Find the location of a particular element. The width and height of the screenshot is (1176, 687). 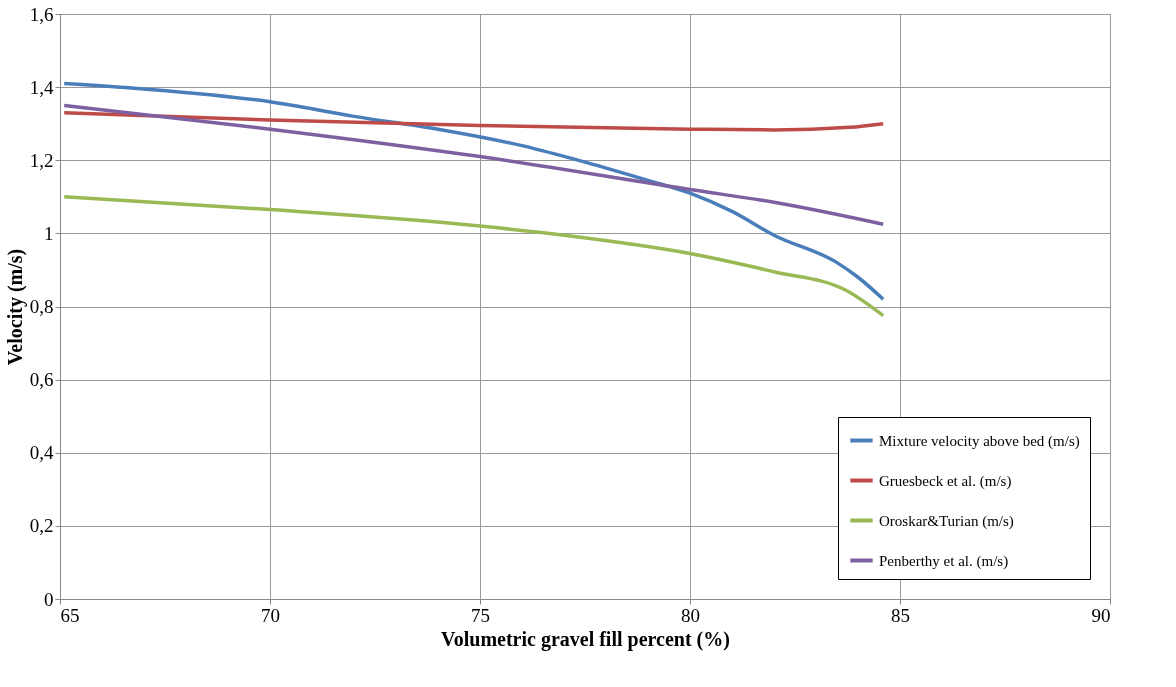

y-tick-label: 0 is located at coordinates (49, 599).